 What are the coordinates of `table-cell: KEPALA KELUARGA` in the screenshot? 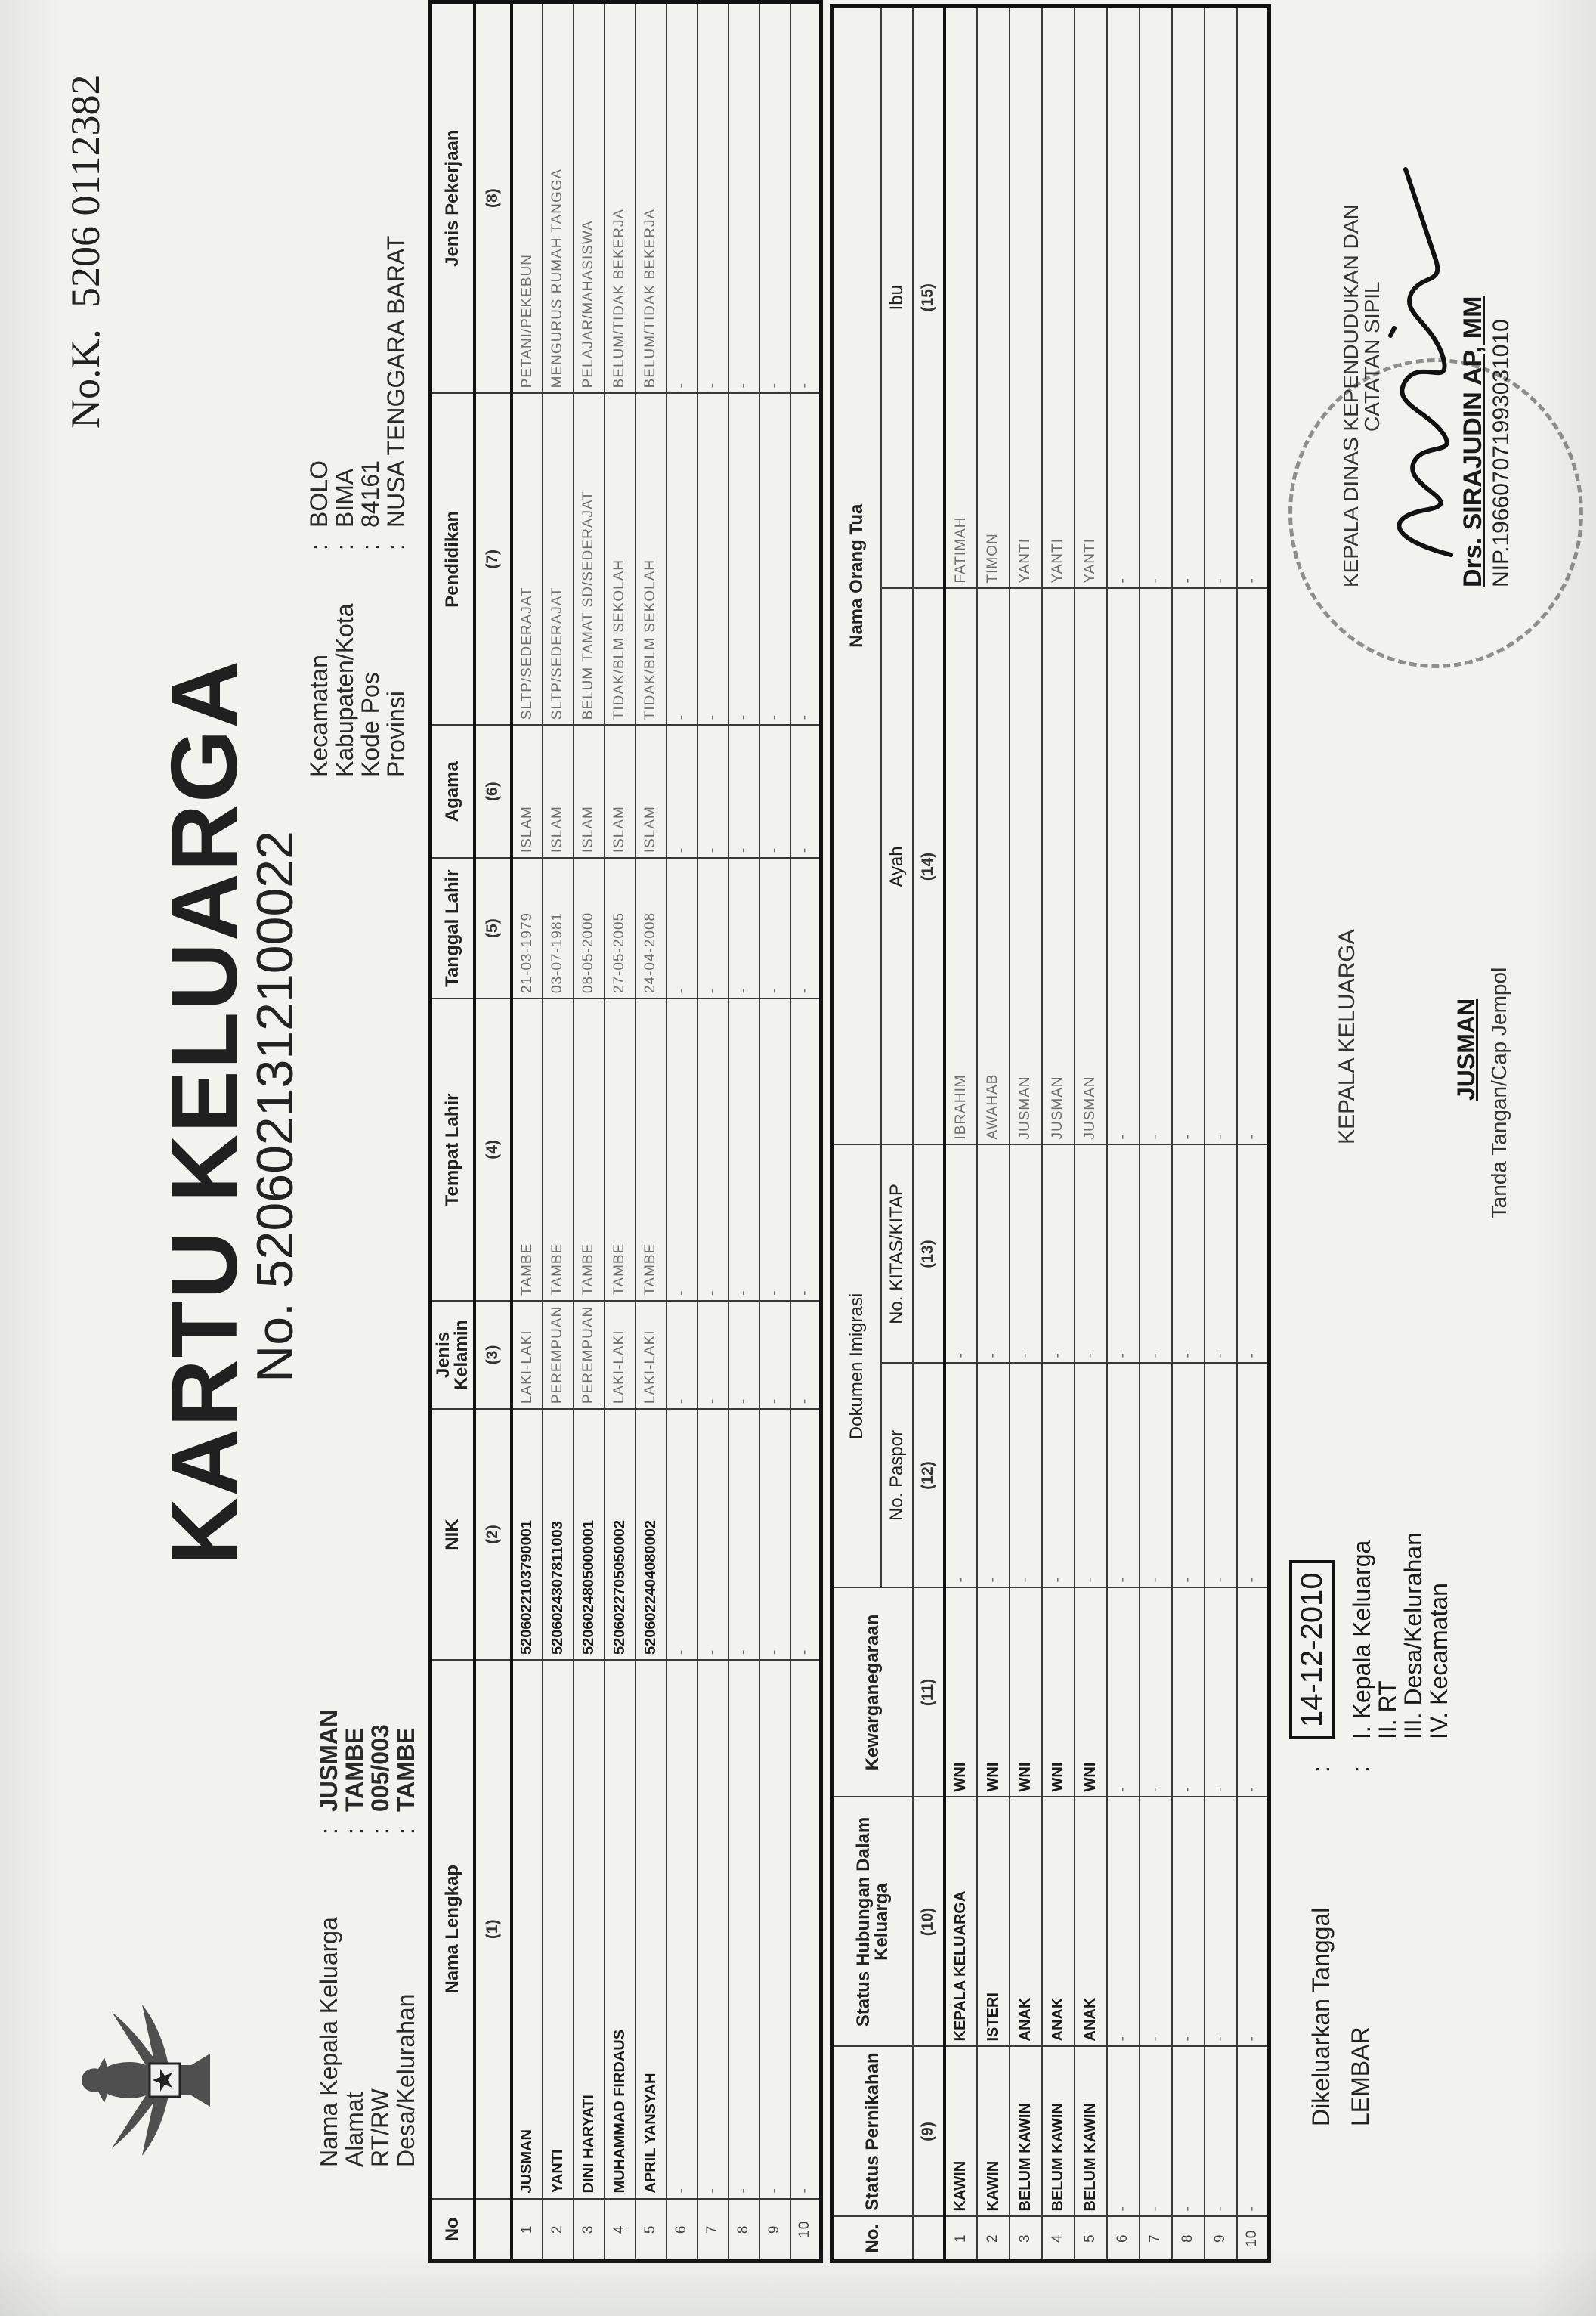 It's located at (960, 1922).